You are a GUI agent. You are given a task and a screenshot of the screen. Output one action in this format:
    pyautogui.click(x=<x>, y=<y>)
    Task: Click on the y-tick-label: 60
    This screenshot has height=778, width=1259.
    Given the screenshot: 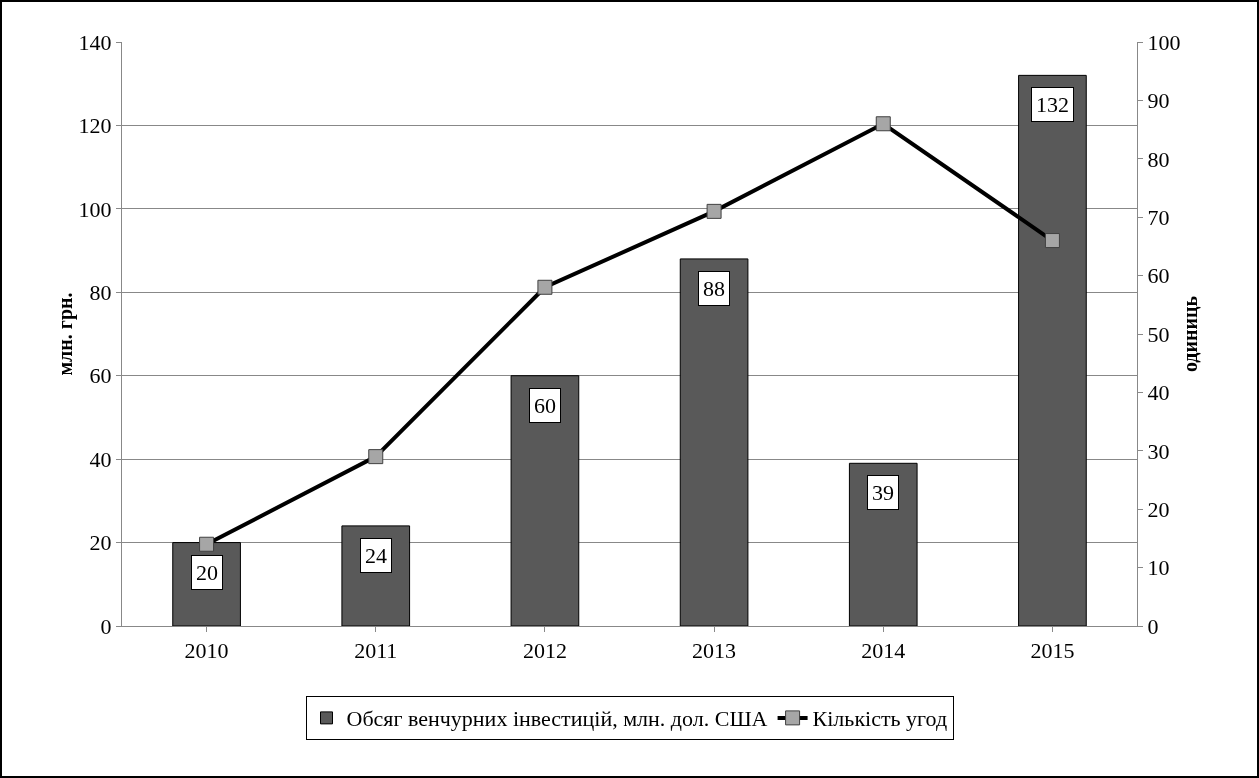 What is the action you would take?
    pyautogui.click(x=100, y=376)
    